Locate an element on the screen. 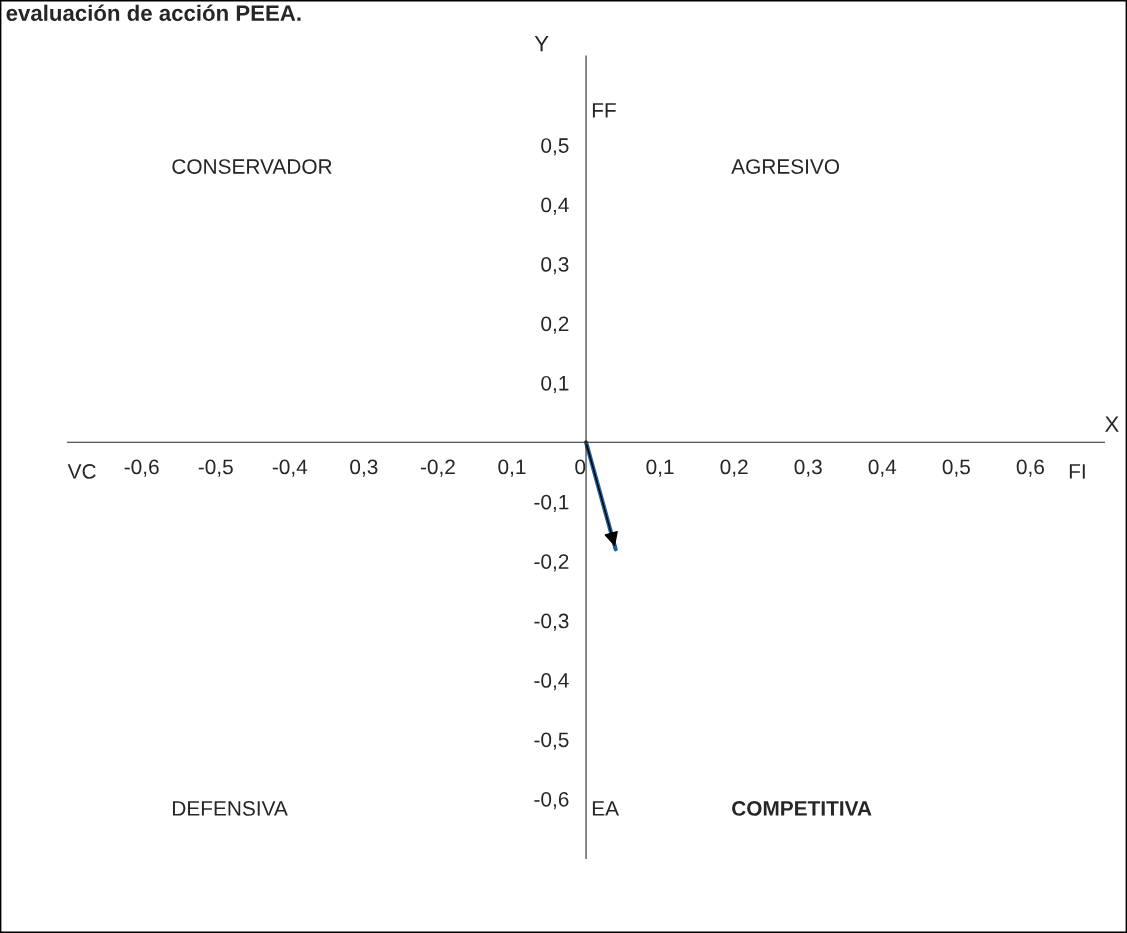 The width and height of the screenshot is (1127, 933). x-tick-label: 0,2 is located at coordinates (734, 468).